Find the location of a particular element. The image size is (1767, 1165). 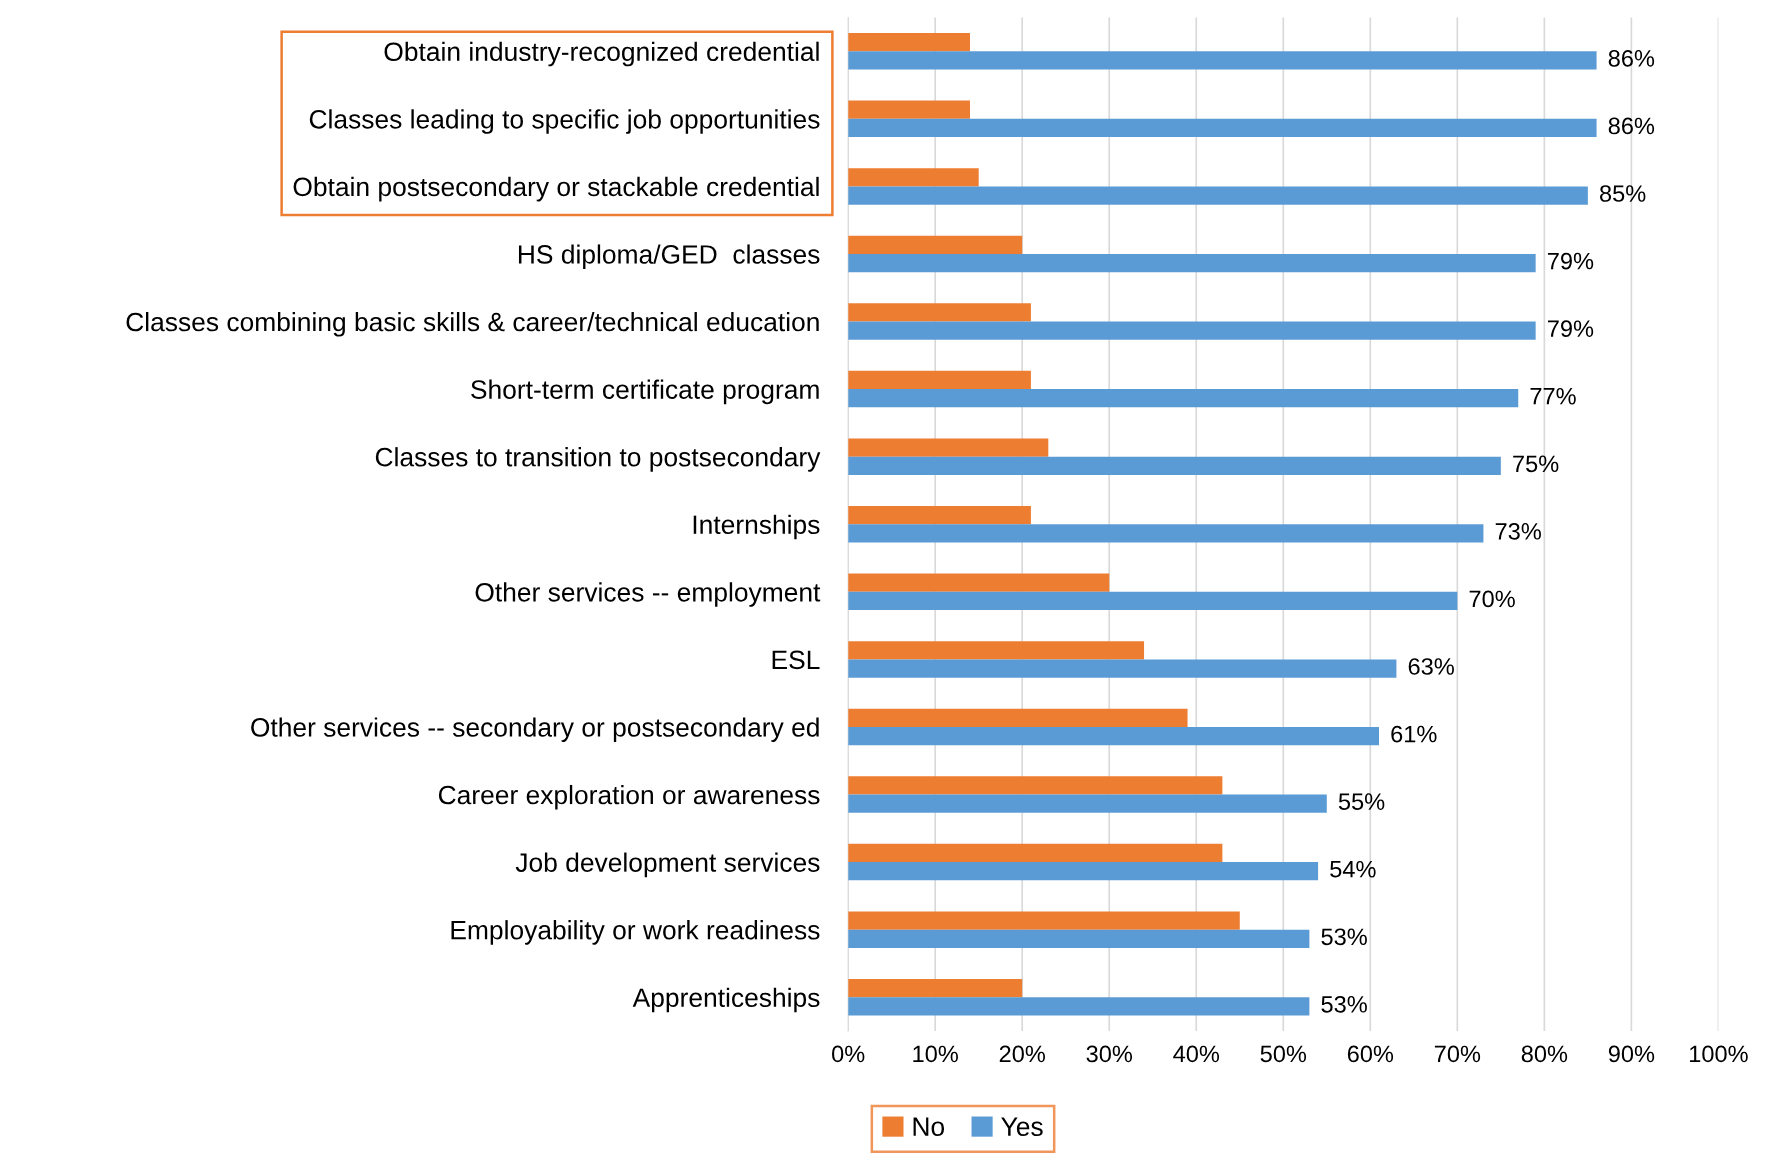

data-label: 54% is located at coordinates (1353, 869).